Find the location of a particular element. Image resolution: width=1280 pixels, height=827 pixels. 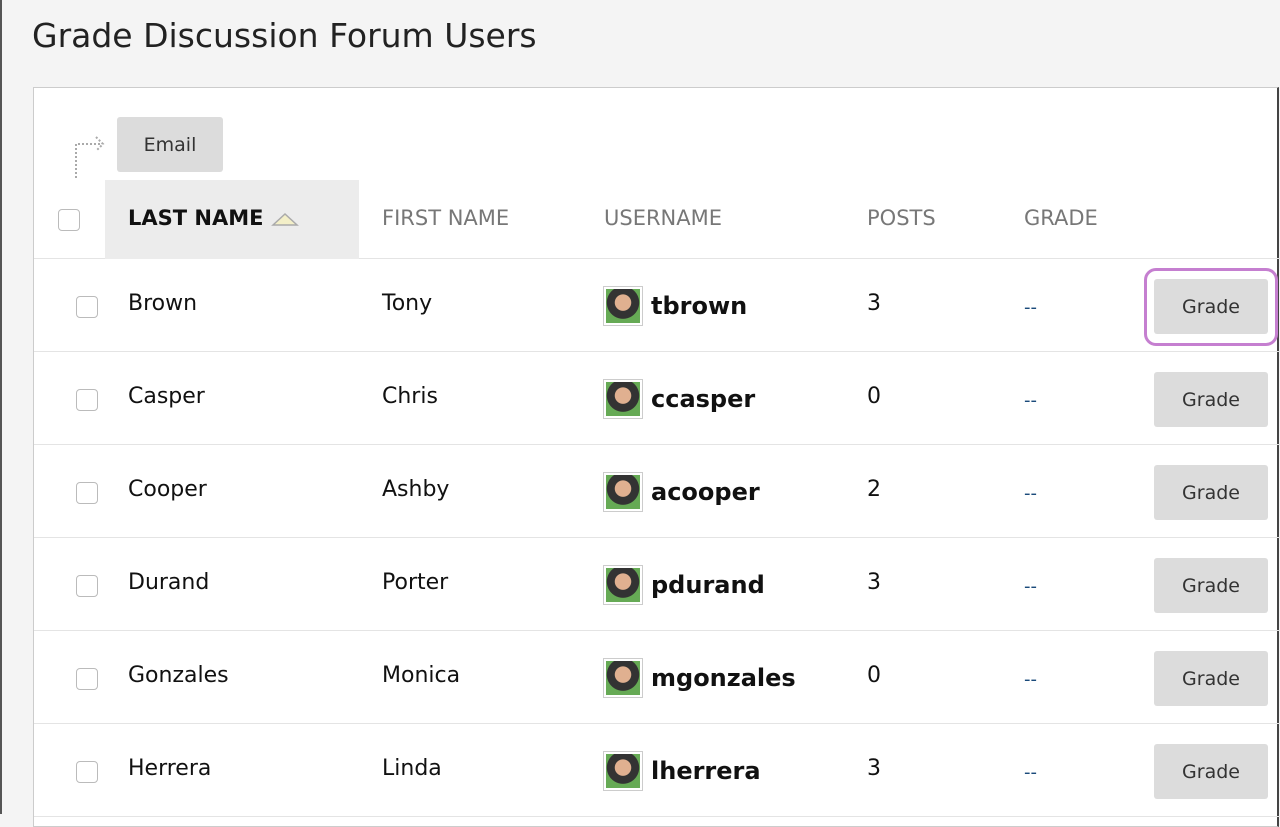

last-name-label: LAST NAME is located at coordinates (196, 218).